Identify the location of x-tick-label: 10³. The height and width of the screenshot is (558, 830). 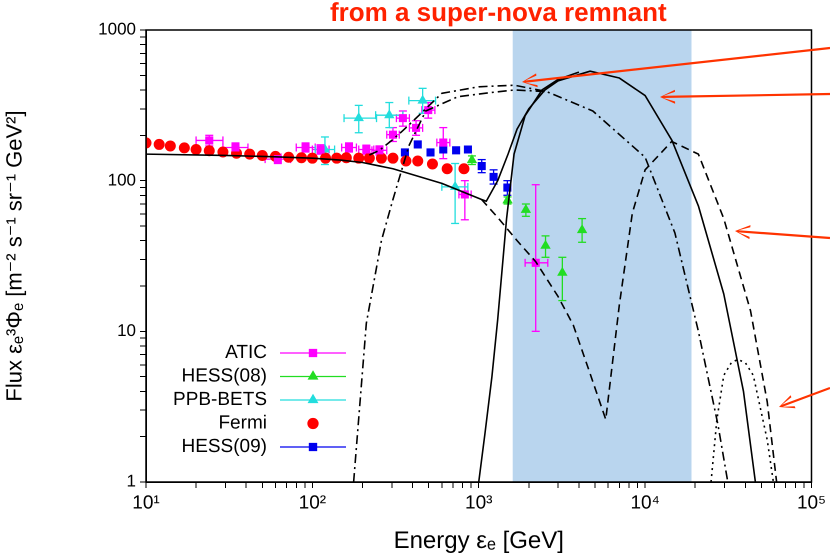
(478, 503).